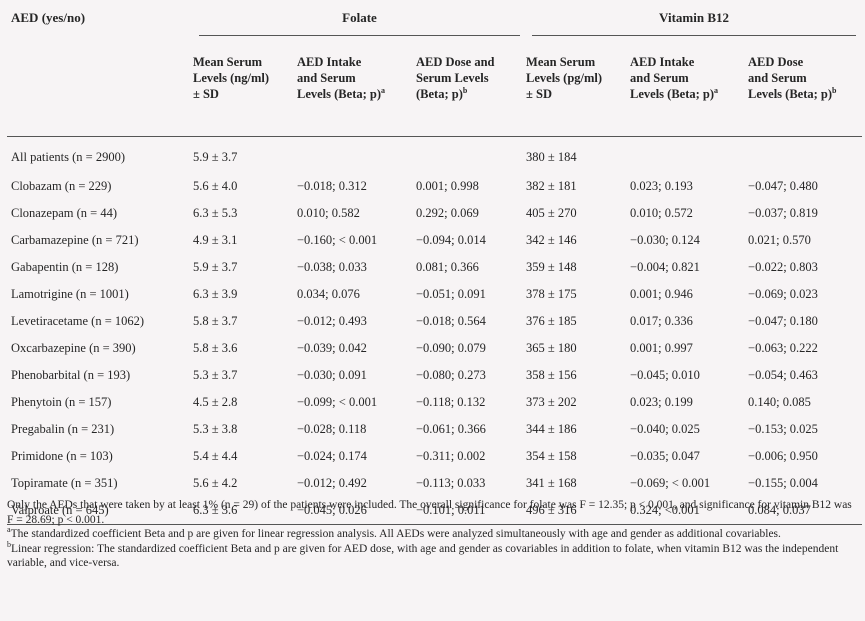  Describe the element at coordinates (61, 186) in the screenshot. I see `aed-name-cell: Clobazam (n = 229)` at that location.